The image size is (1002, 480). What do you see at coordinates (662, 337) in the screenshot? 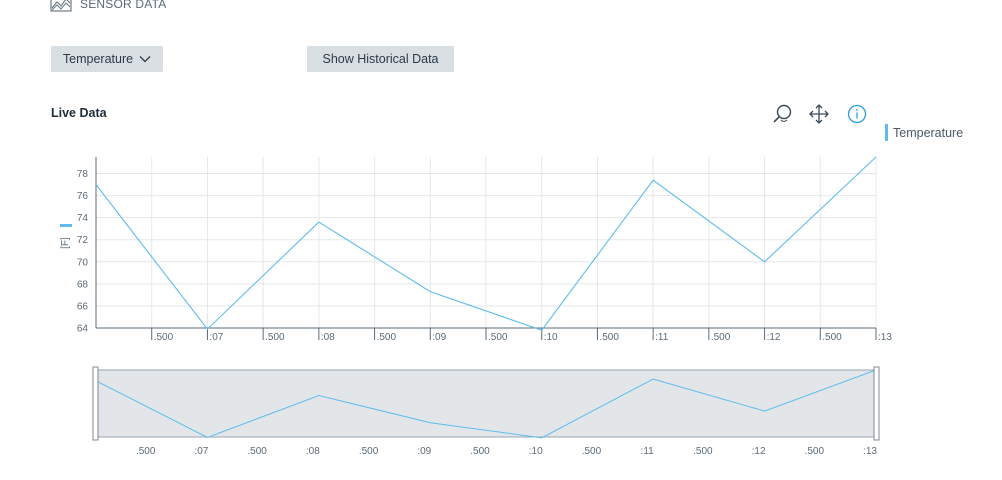
I see `x-tick-label: :11` at bounding box center [662, 337].